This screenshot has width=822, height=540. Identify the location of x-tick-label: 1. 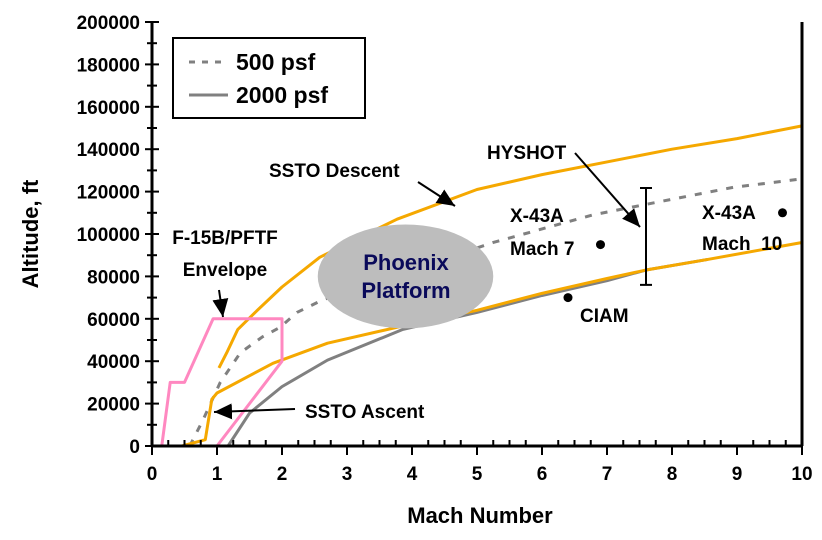
(217, 474).